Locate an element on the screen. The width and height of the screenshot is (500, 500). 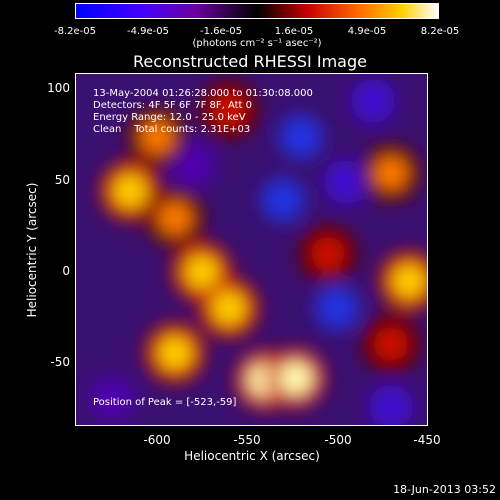
colorbar-tick: -4.9e-05 is located at coordinates (148, 31).